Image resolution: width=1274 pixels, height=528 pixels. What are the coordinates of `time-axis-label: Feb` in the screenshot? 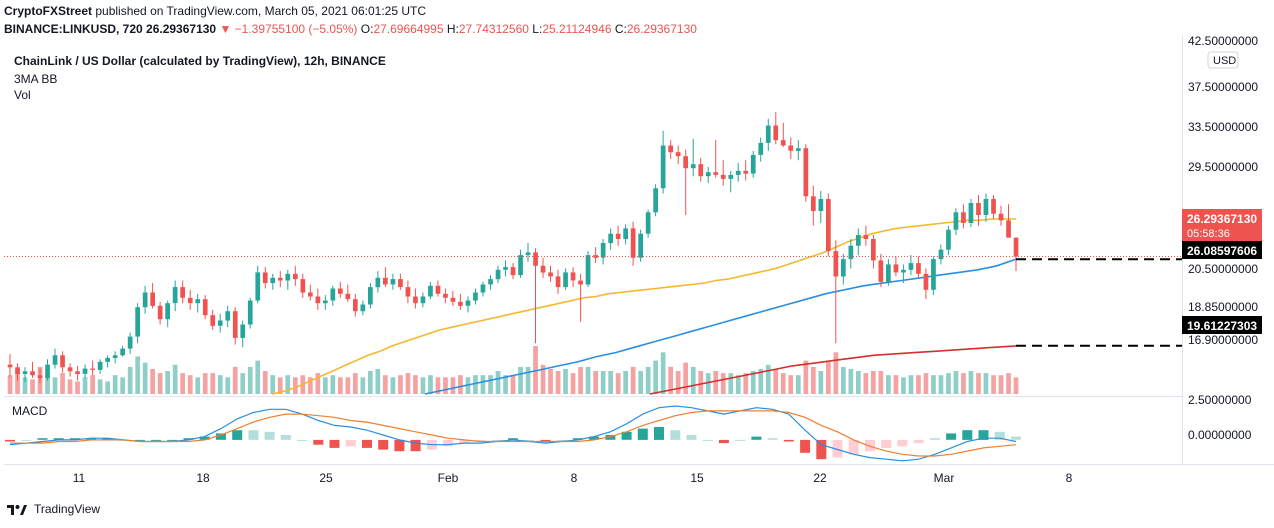 It's located at (448, 478).